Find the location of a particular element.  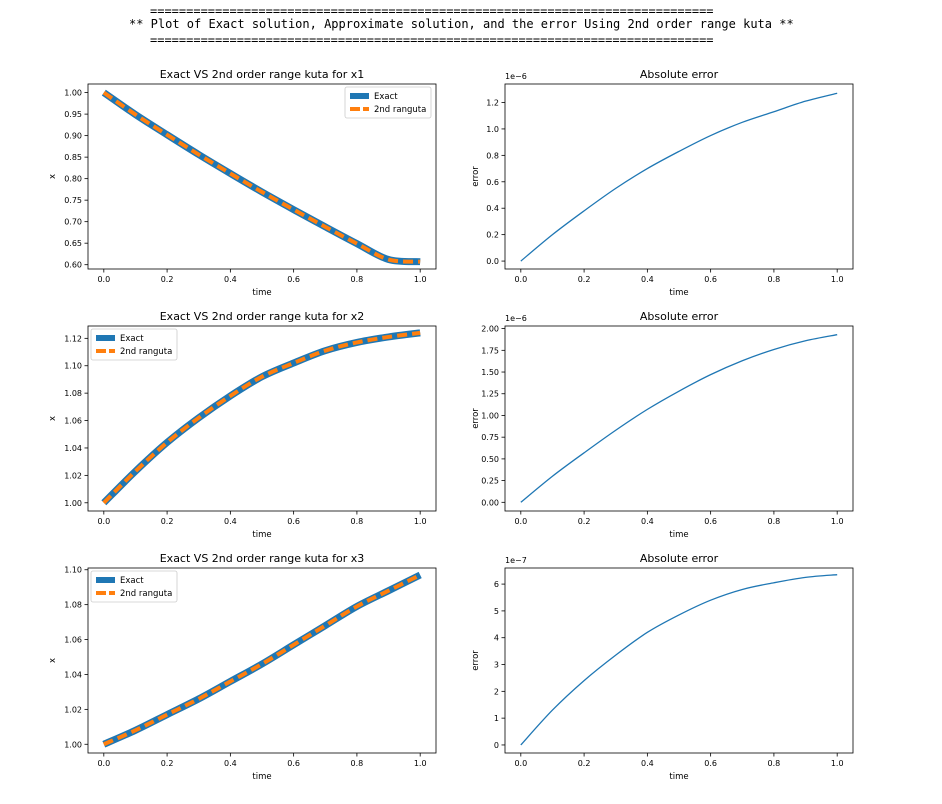

axis-offset-label: 1e−7 is located at coordinates (516, 560).